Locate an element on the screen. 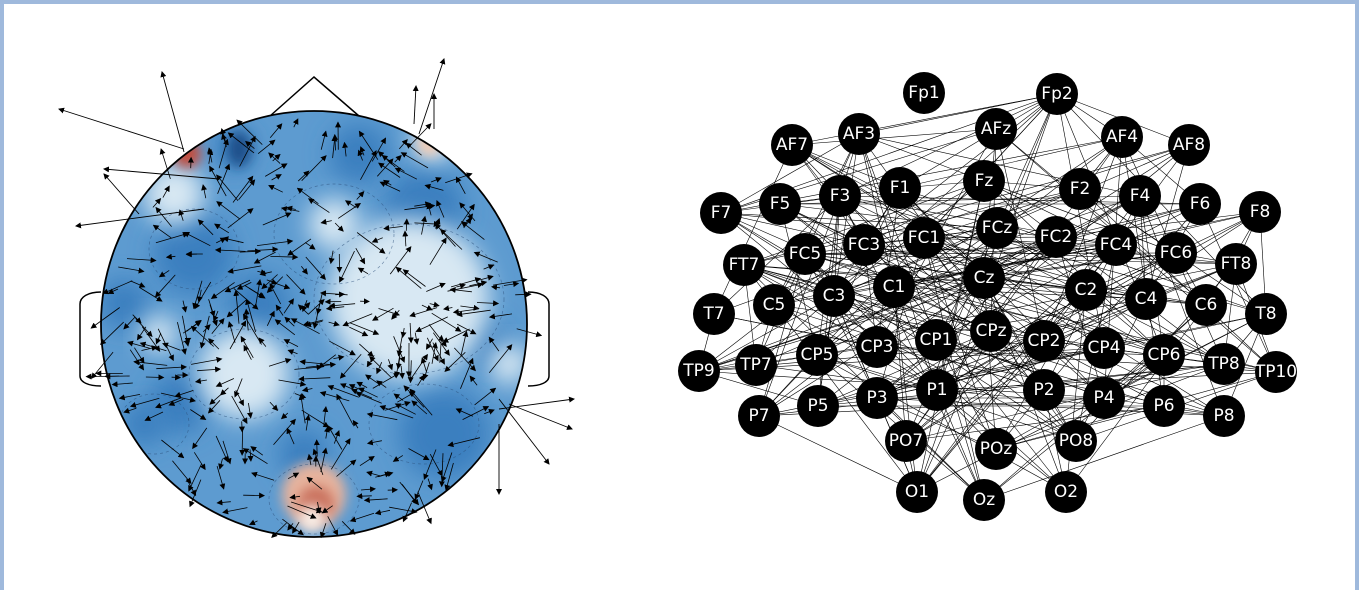  node-af7: AF7 is located at coordinates (792, 145).